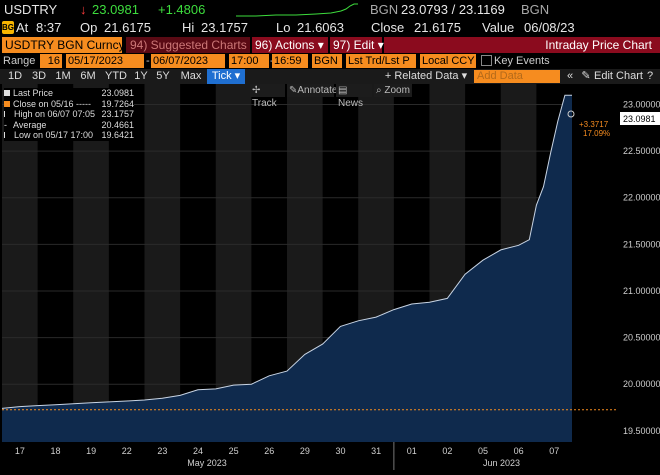 This screenshot has height=475, width=660. What do you see at coordinates (15, 76) in the screenshot?
I see `period-1d: 1D` at bounding box center [15, 76].